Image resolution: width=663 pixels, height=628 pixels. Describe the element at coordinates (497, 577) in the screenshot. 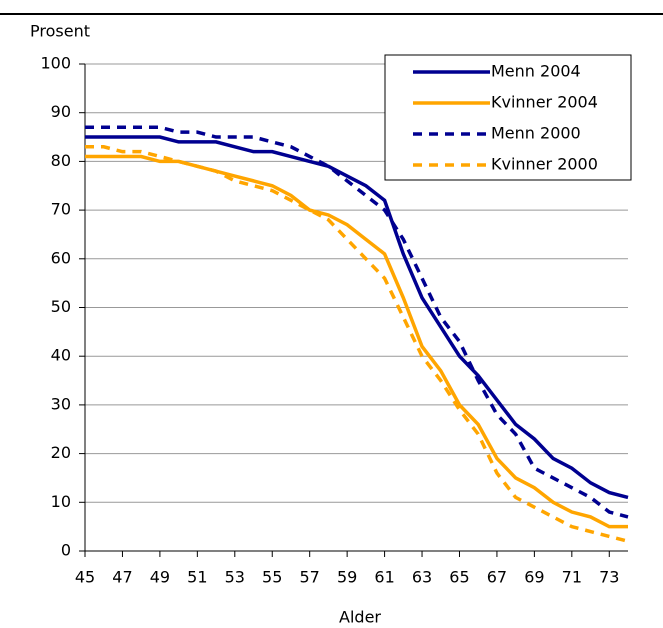

I see `x-tick-label: 67` at that location.